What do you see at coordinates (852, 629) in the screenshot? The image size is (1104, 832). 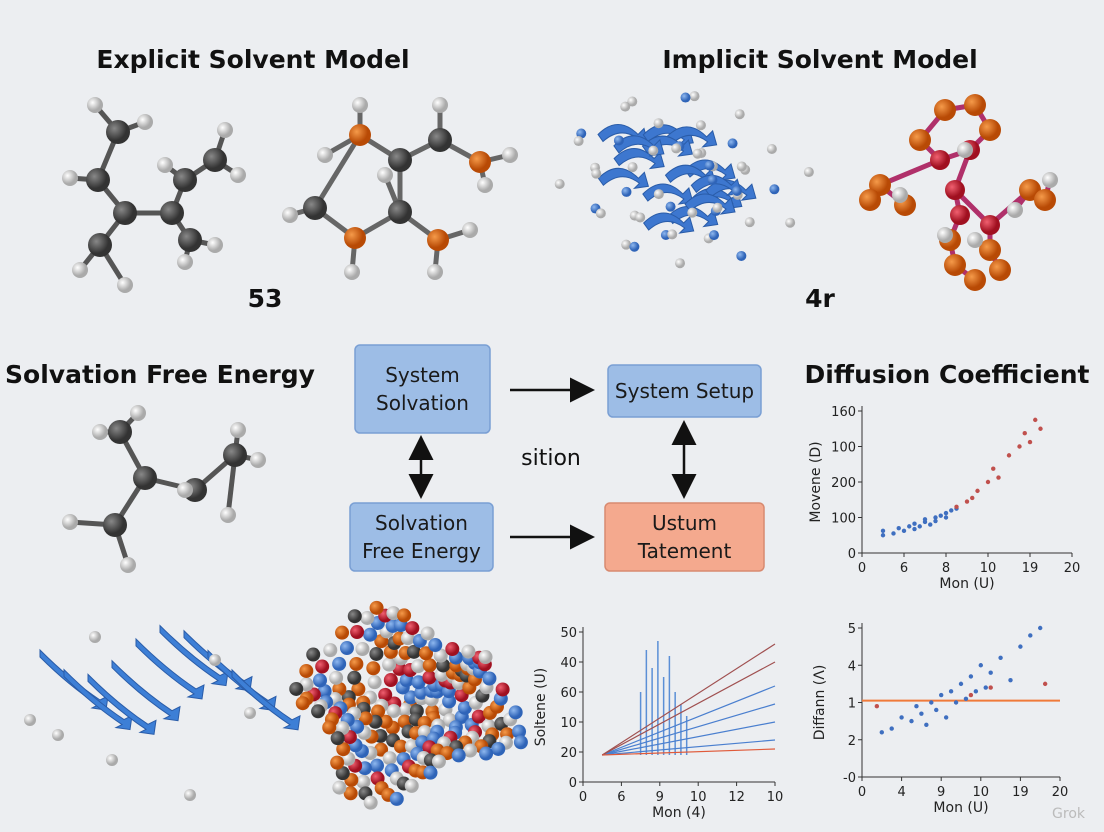 I see `y-tick-label: 5` at bounding box center [852, 629].